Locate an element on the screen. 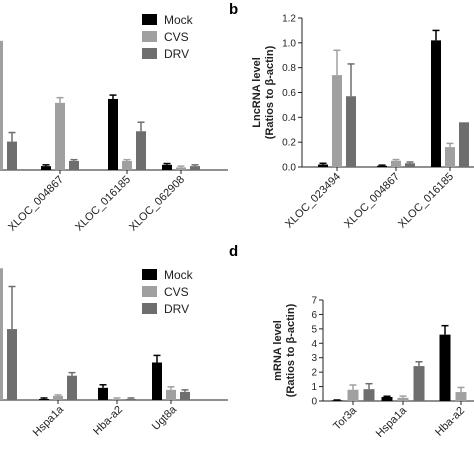 This screenshot has height=474, width=474. y-tick-label: 0.0 is located at coordinates (289, 168).